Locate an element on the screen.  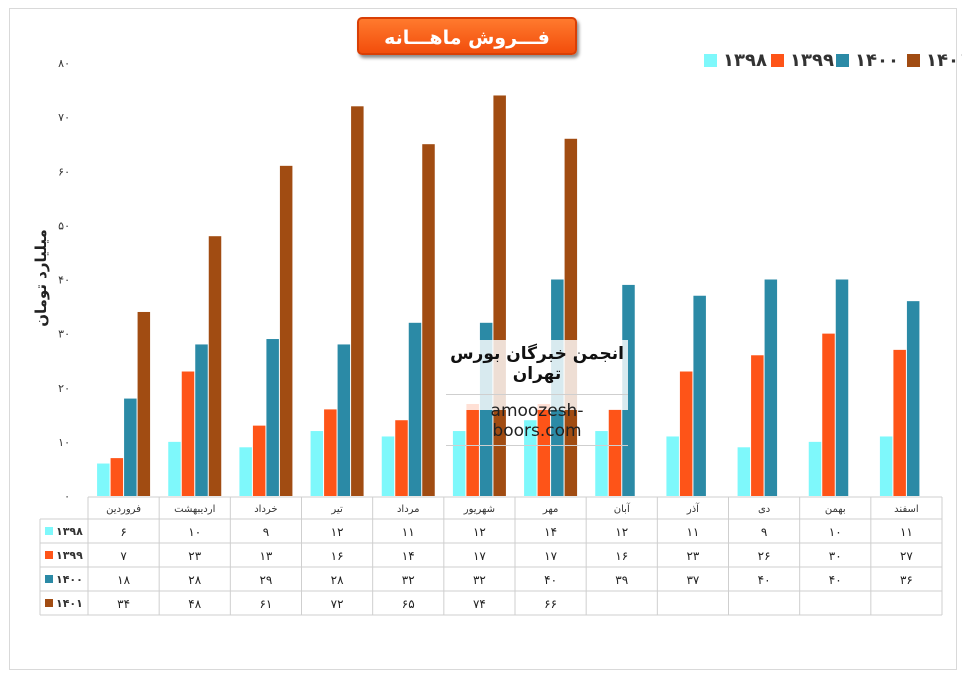
chart-title: فـــروش ماهـــانه غـــمینو is located at coordinates (467, 52).